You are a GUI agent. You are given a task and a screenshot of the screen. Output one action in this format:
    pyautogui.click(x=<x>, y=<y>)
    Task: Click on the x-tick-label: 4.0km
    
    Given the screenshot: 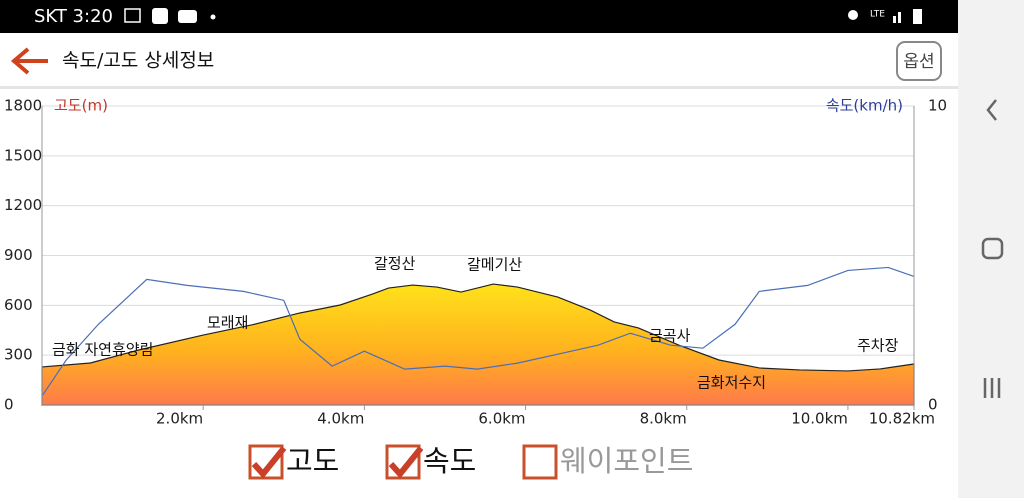 What is the action you would take?
    pyautogui.click(x=340, y=419)
    